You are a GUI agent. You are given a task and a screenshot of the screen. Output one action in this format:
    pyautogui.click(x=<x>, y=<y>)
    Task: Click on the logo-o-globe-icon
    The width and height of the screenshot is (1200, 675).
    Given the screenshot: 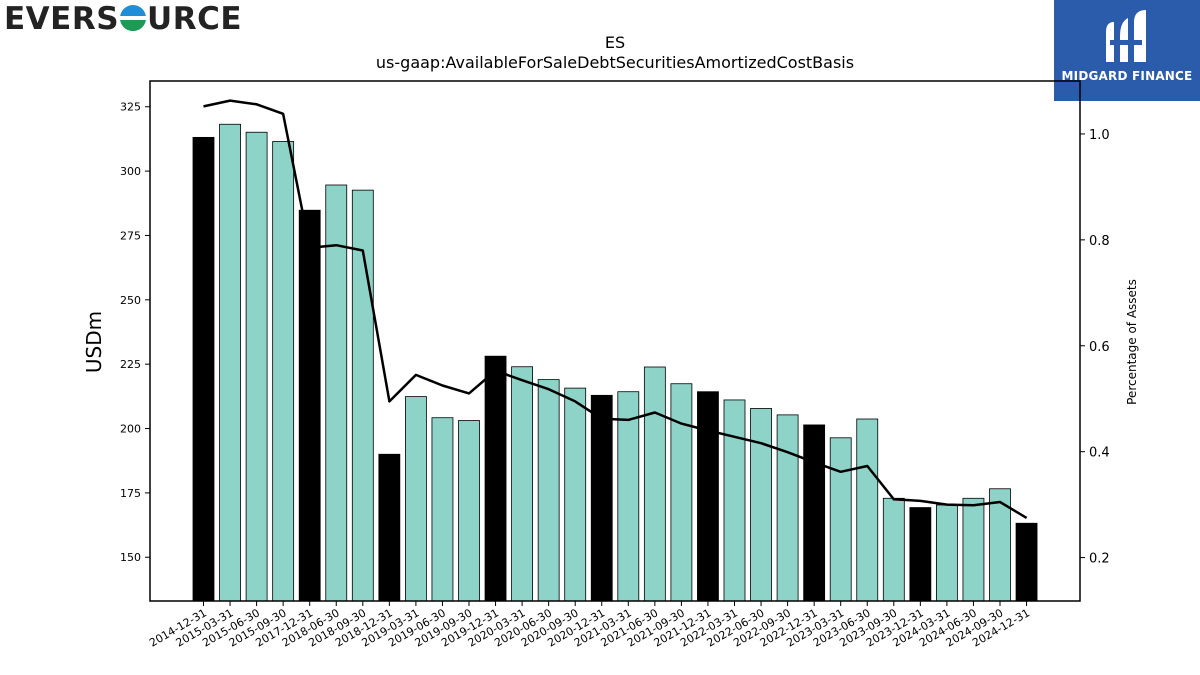 What is the action you would take?
    pyautogui.click(x=133, y=21)
    